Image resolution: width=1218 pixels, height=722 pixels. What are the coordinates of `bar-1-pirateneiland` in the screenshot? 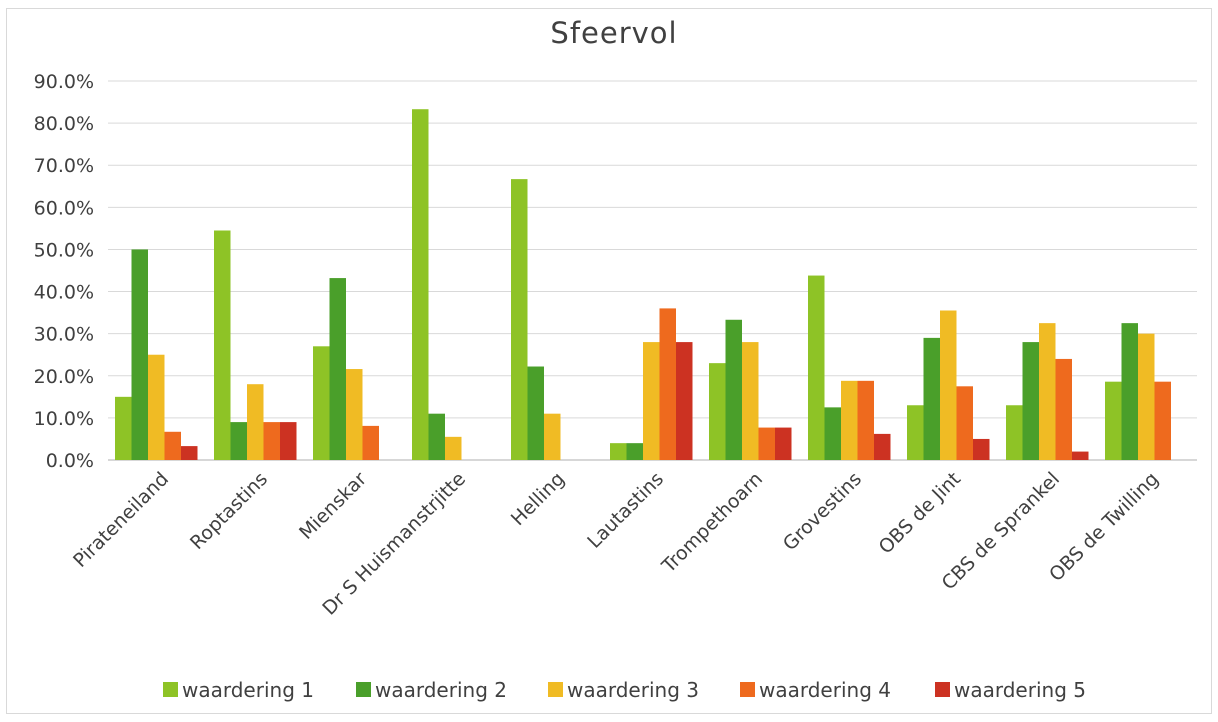 It's located at (123, 428).